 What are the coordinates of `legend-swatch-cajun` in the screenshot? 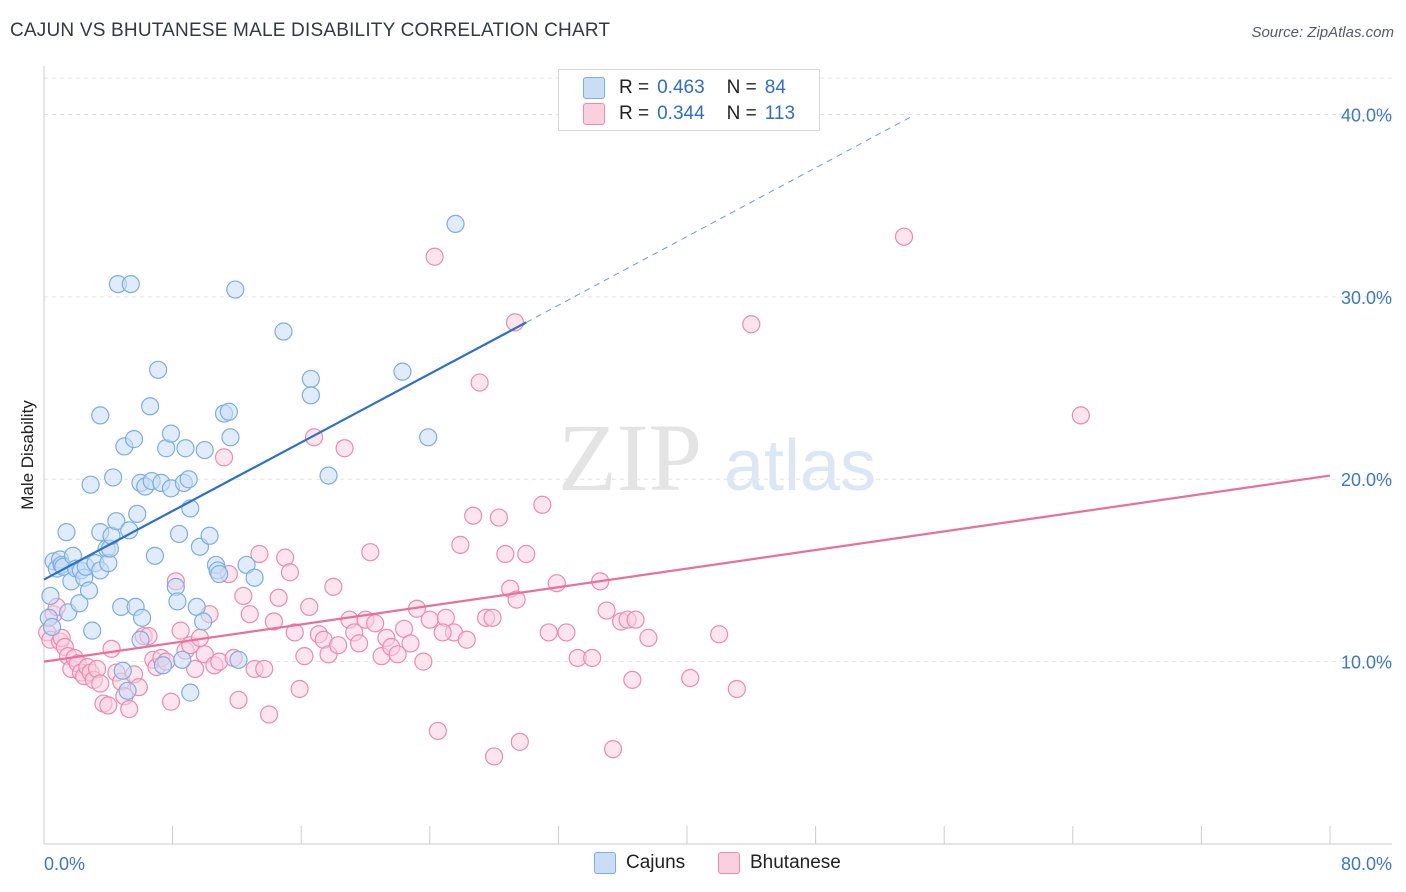 It's located at (594, 88).